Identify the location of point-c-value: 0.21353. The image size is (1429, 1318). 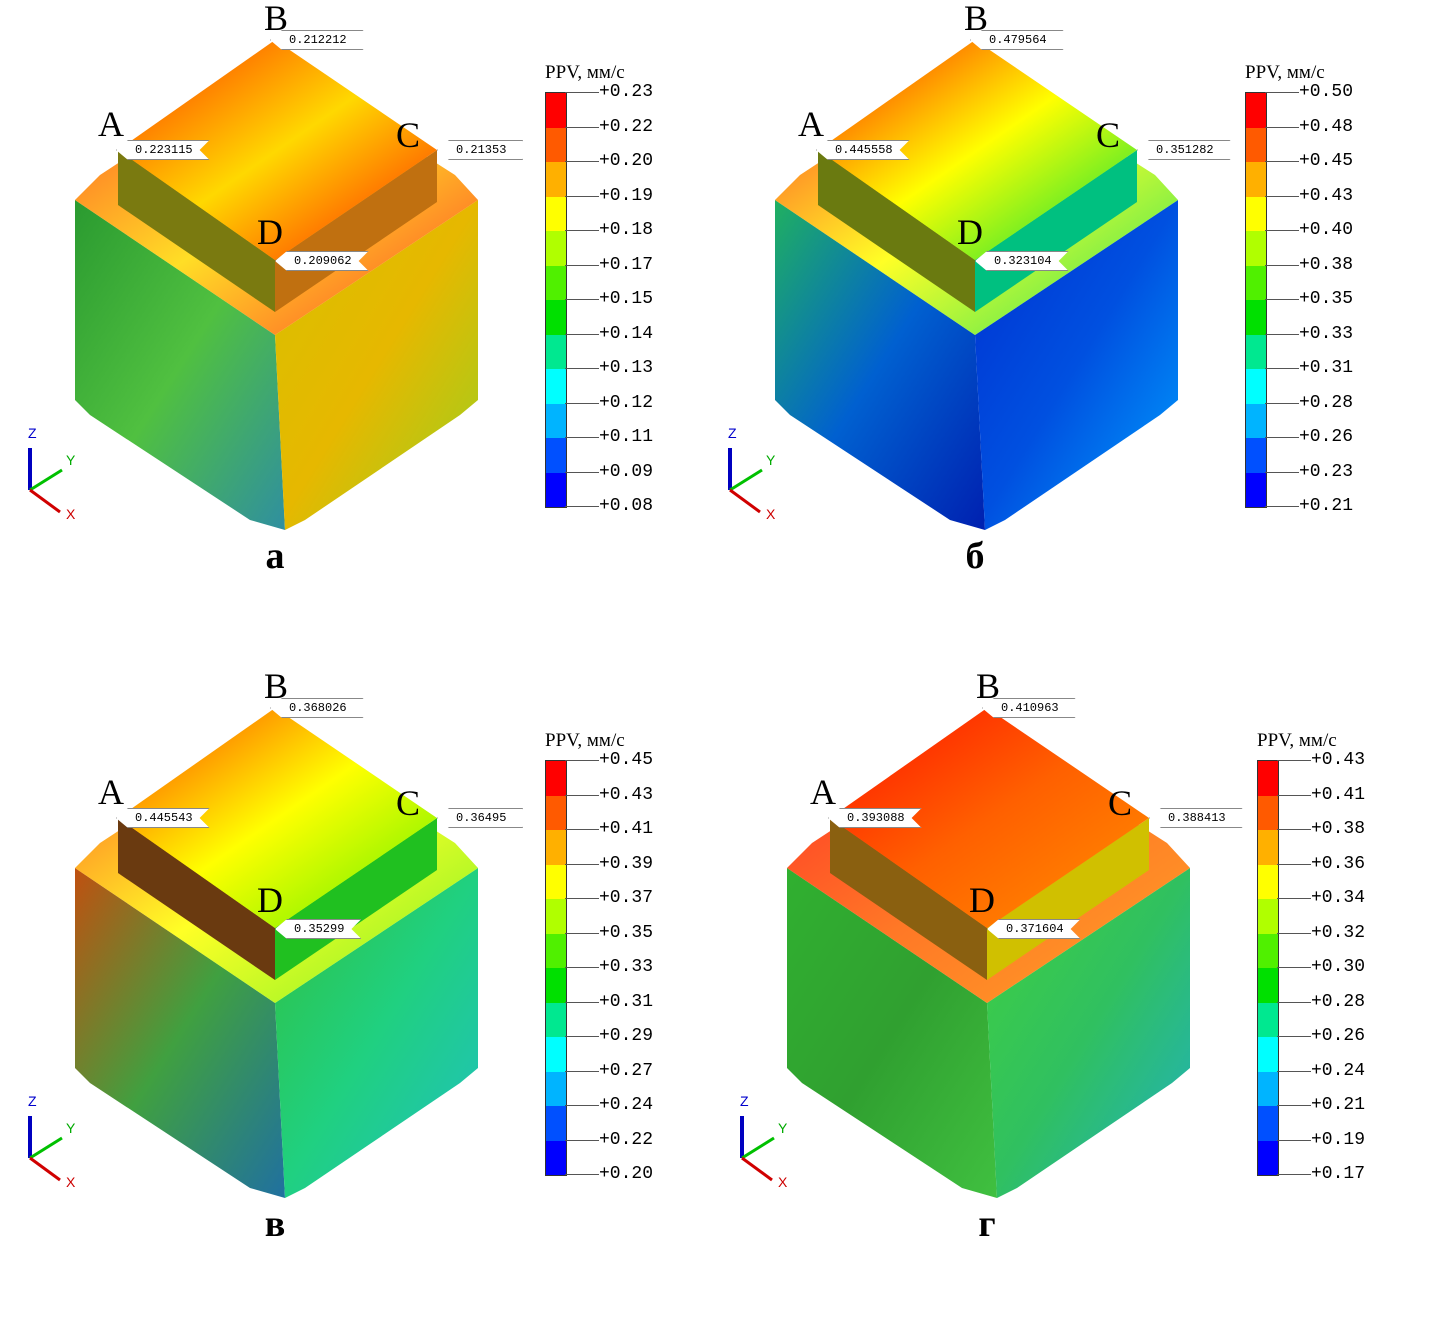
(480, 150).